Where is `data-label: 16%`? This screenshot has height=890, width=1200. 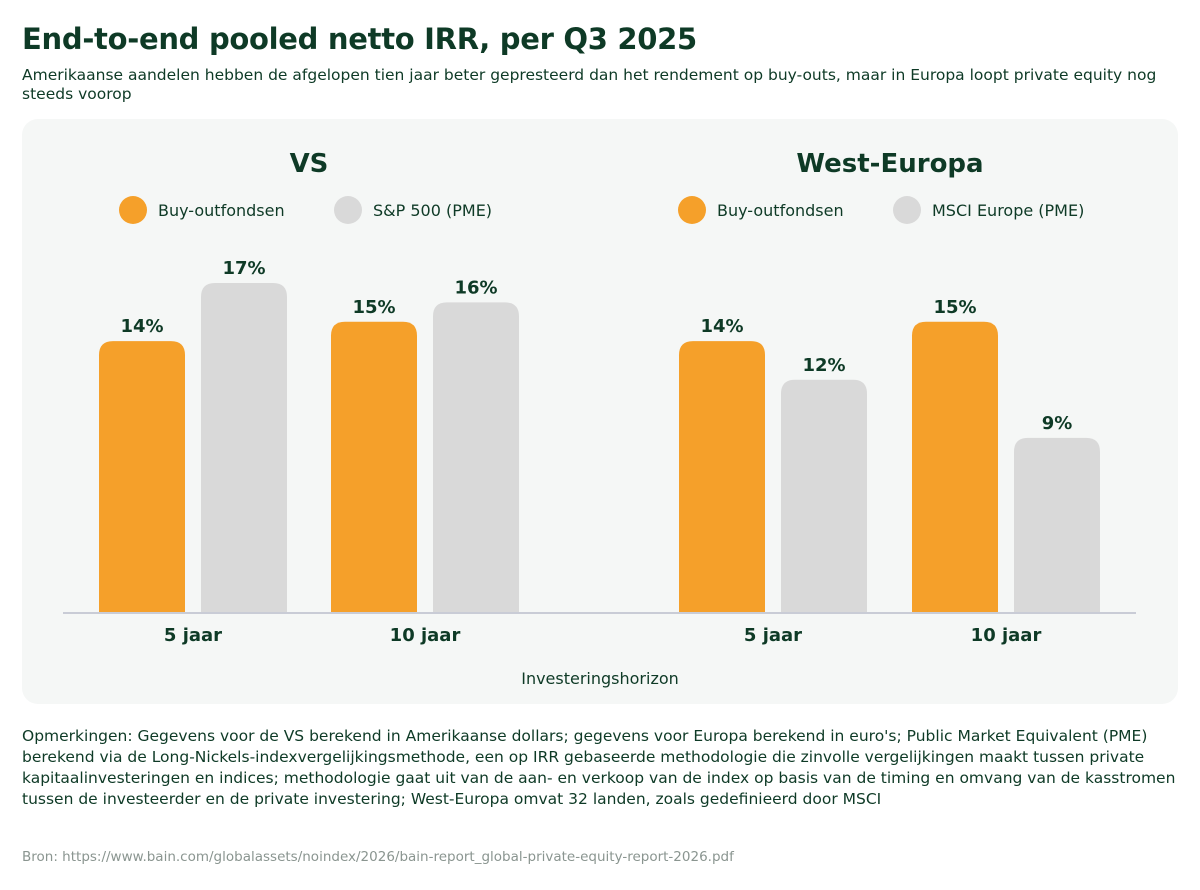
data-label: 16% is located at coordinates (475, 287).